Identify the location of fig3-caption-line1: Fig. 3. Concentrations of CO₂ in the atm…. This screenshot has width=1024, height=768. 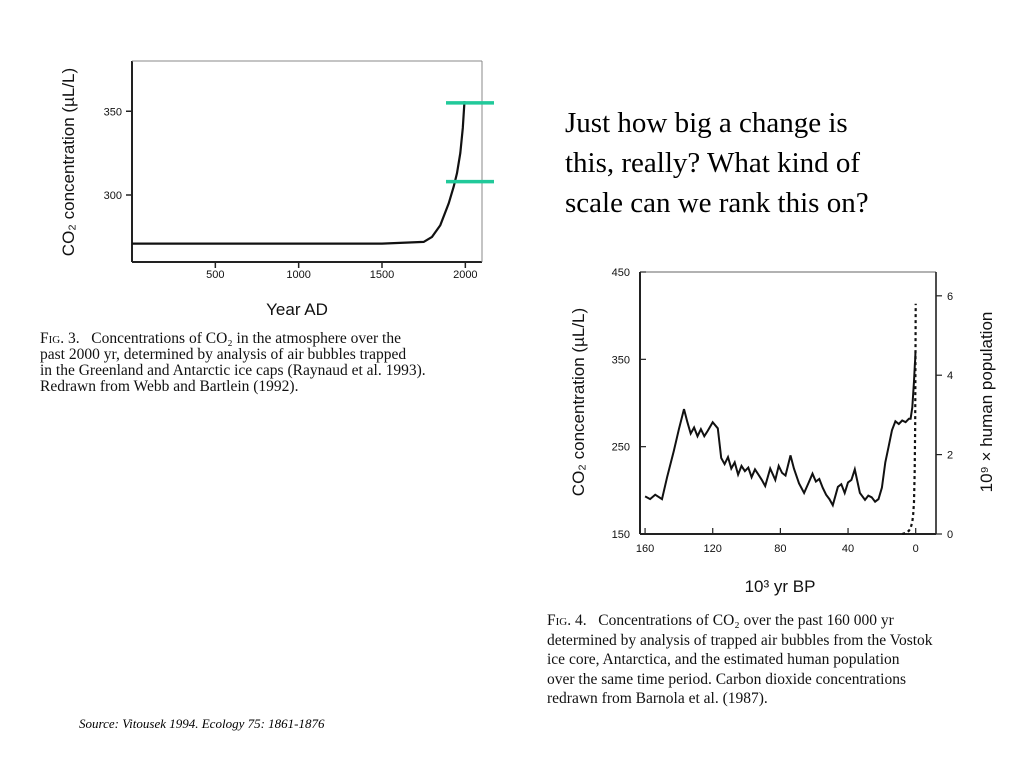
(285, 339).